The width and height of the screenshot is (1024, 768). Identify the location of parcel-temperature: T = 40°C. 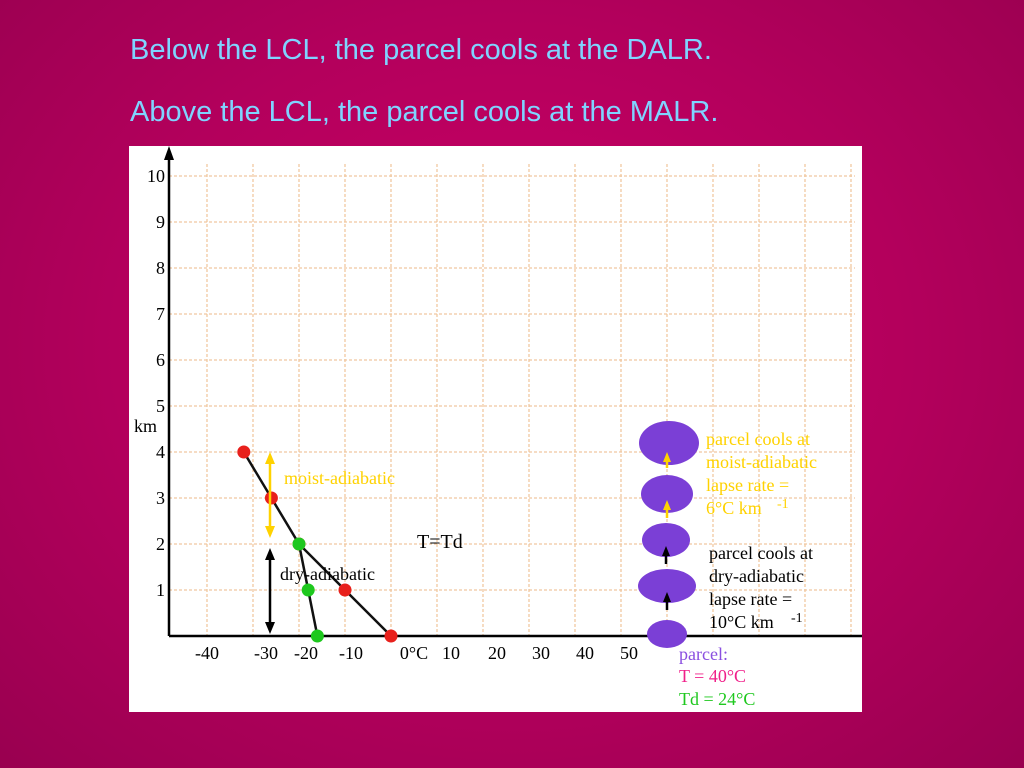
(712, 676).